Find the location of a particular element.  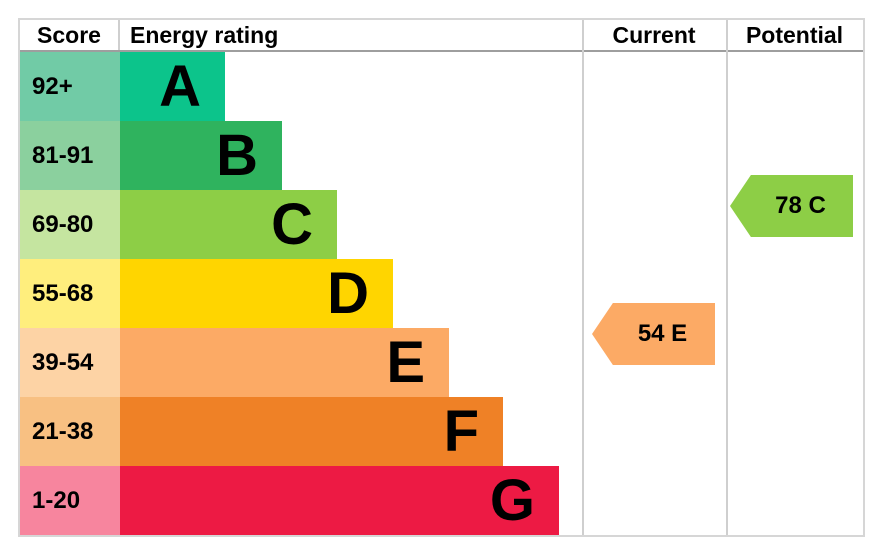

potential-rating-label: 78 C is located at coordinates (800, 205).